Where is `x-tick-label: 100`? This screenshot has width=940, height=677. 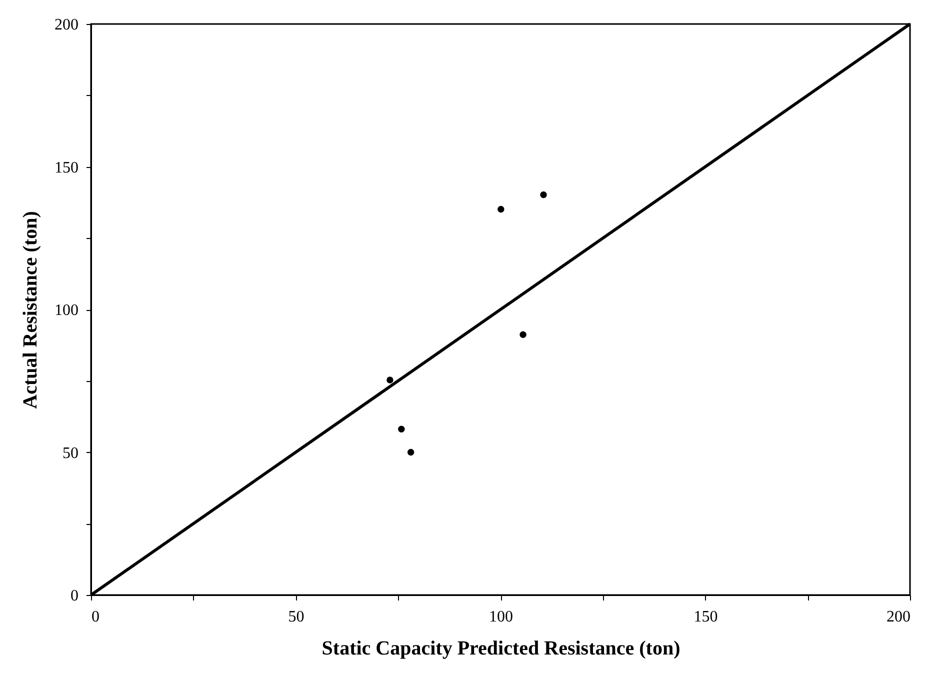 x-tick-label: 100 is located at coordinates (501, 617).